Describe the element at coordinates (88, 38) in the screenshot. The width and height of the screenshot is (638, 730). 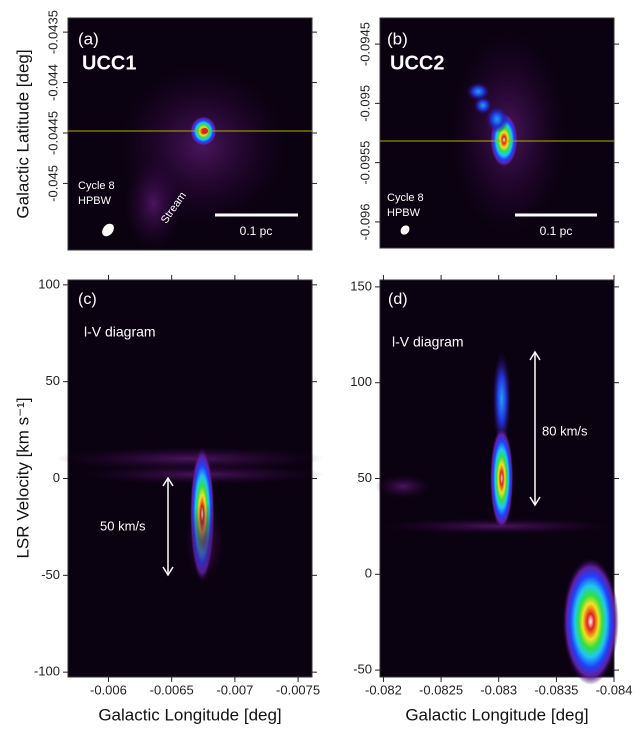
I see `panel-label: (a)` at that location.